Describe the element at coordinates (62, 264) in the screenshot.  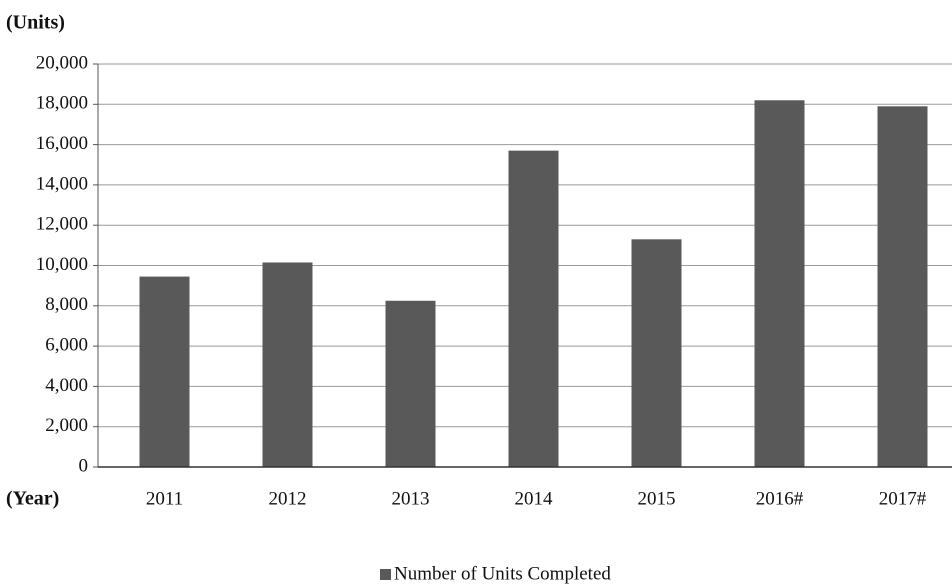
I see `y-tick-label: 10,000` at that location.